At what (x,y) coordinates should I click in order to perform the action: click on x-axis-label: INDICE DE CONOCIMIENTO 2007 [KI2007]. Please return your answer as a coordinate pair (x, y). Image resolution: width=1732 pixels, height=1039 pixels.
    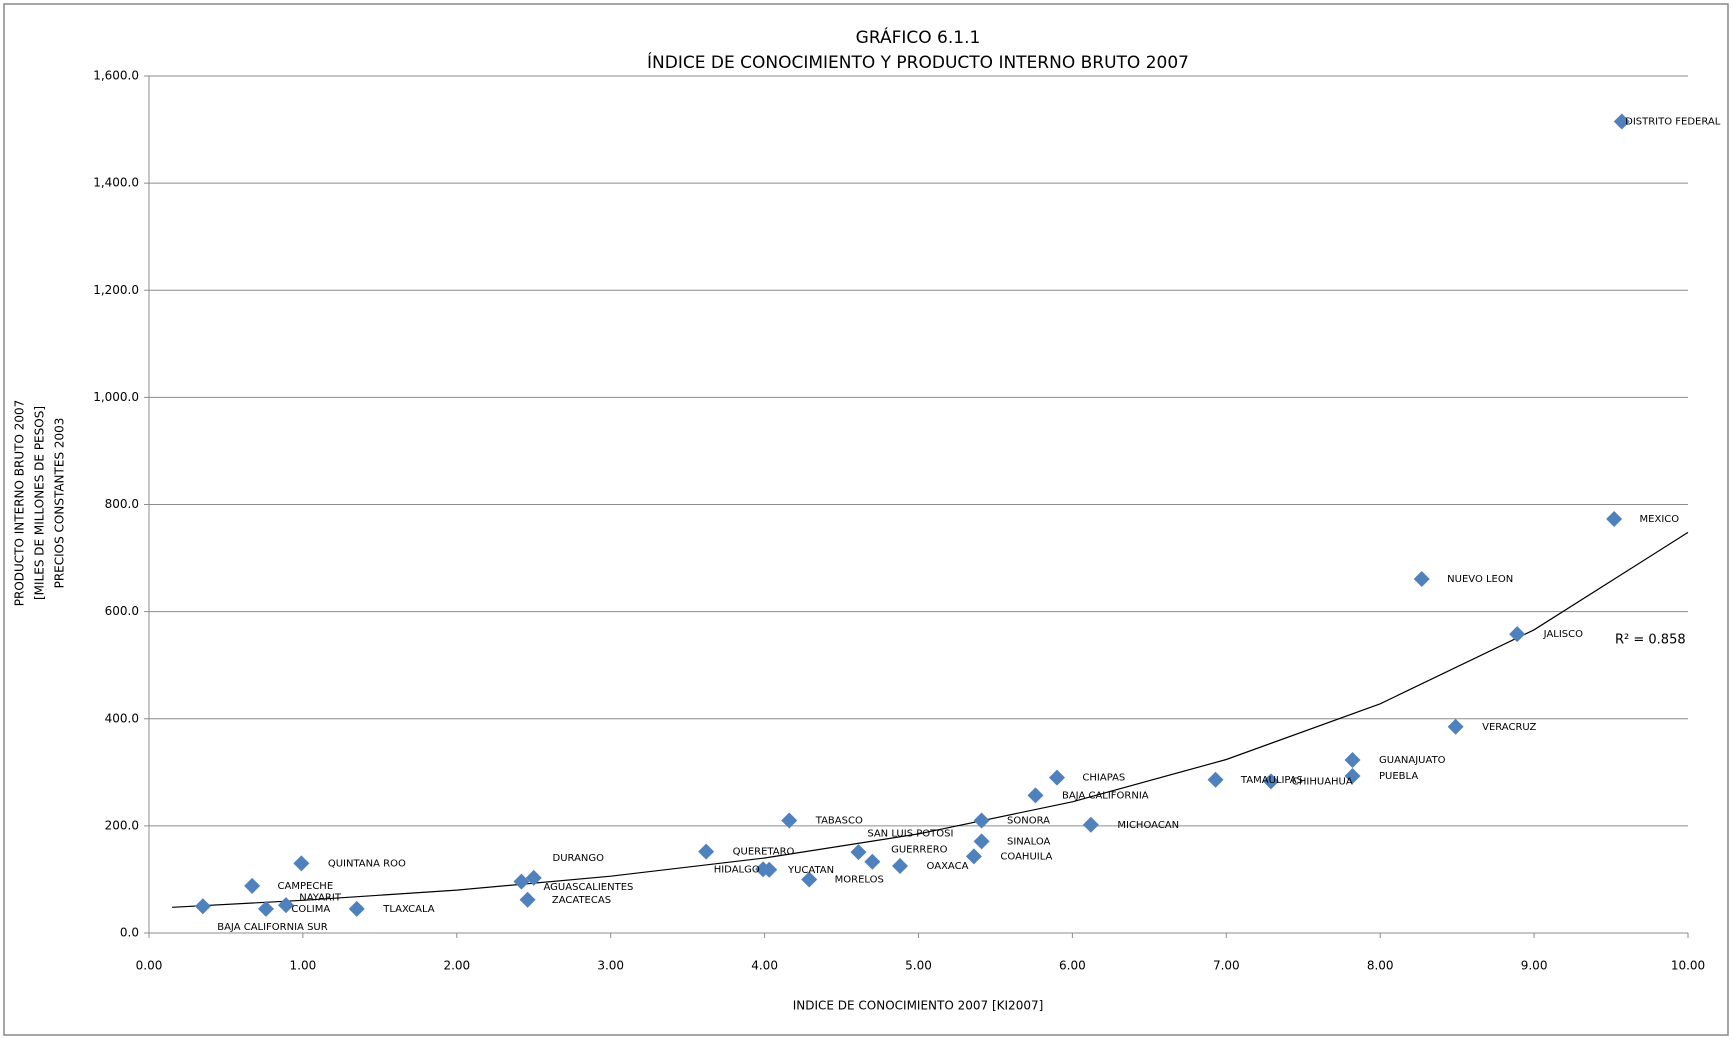
    Looking at the image, I should click on (918, 1006).